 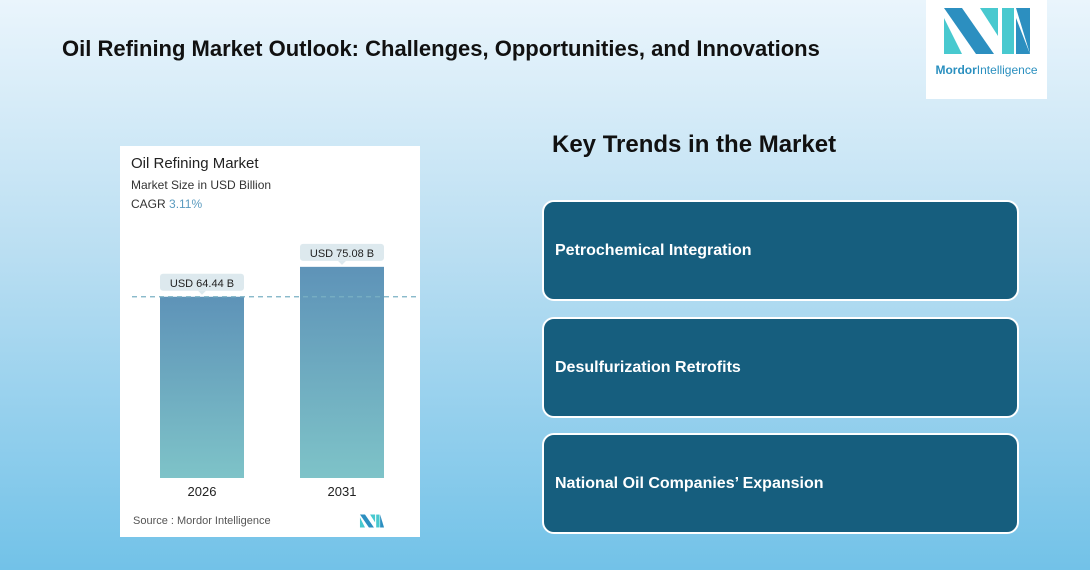 I want to click on data-label: USD 75.08 B, so click(x=342, y=254).